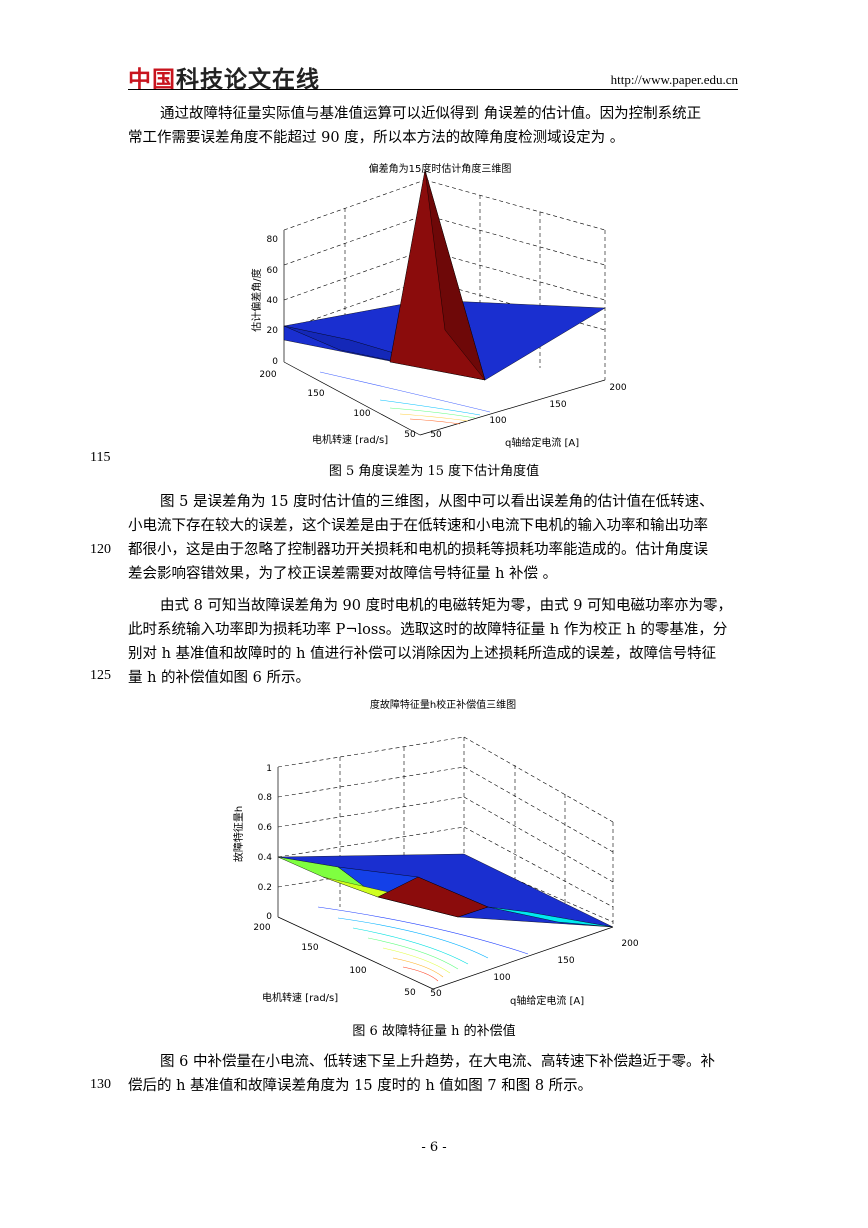 The height and width of the screenshot is (1228, 868). I want to click on figure-6-xlabel: 电机转速 [rad/s], so click(300, 997).